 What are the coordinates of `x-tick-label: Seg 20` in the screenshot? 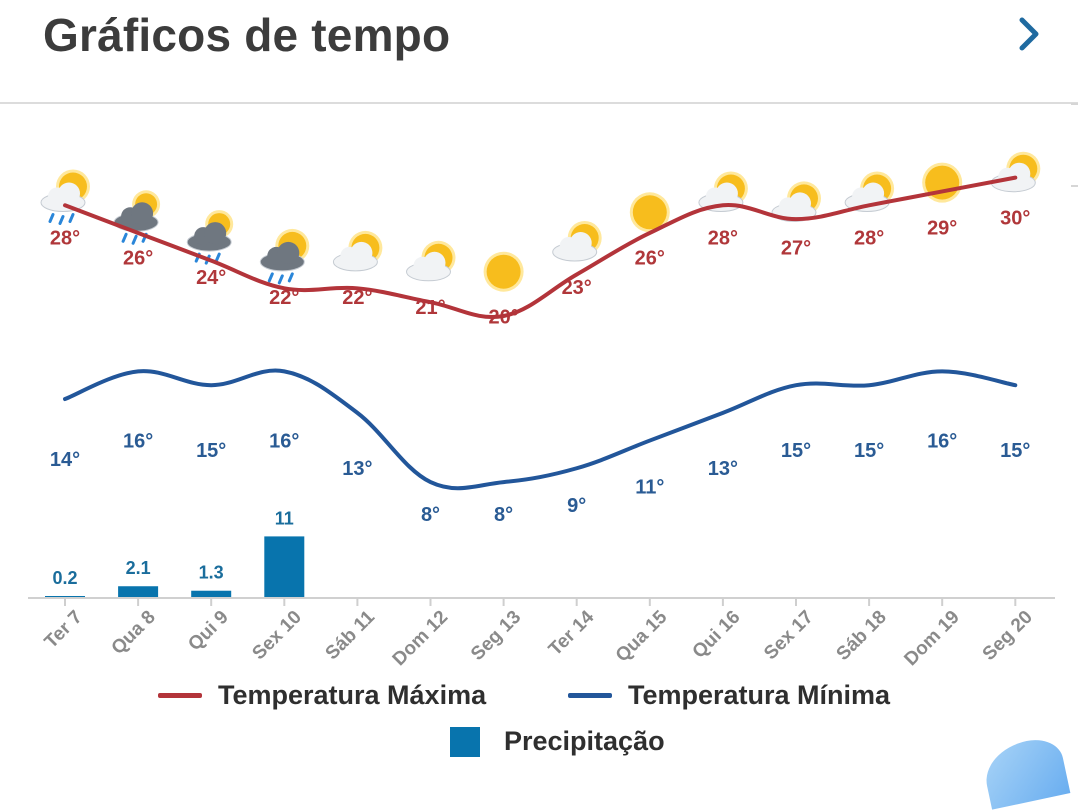 It's located at (1008, 636).